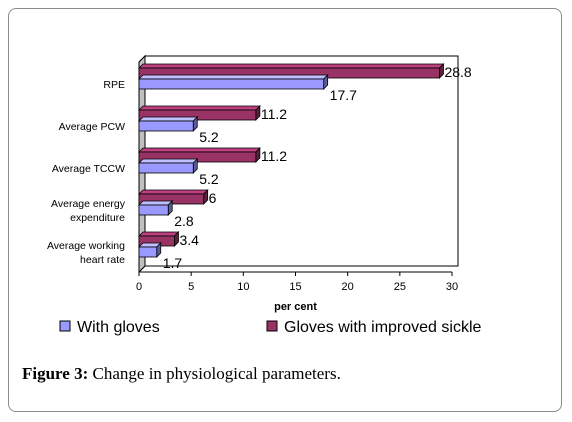 Image resolution: width=572 pixels, height=422 pixels. Describe the element at coordinates (114, 85) in the screenshot. I see `y-tick-label: RPE` at that location.